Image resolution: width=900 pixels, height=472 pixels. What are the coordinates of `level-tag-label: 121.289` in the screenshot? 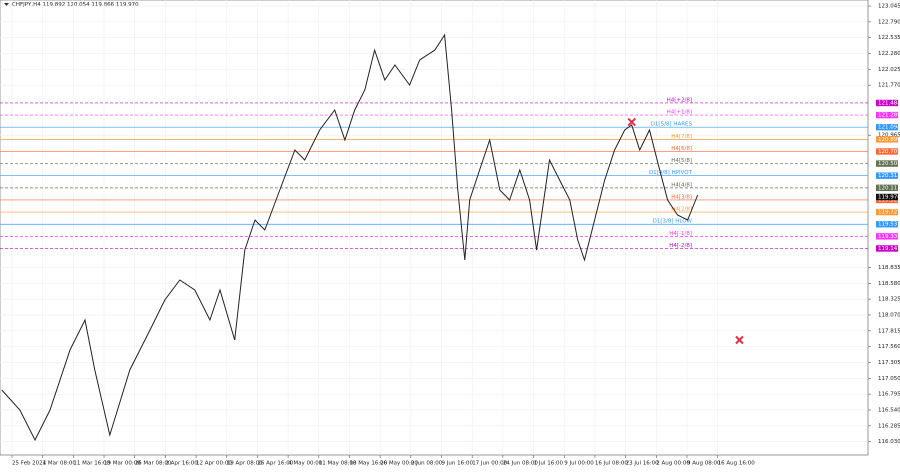 It's located at (889, 116).